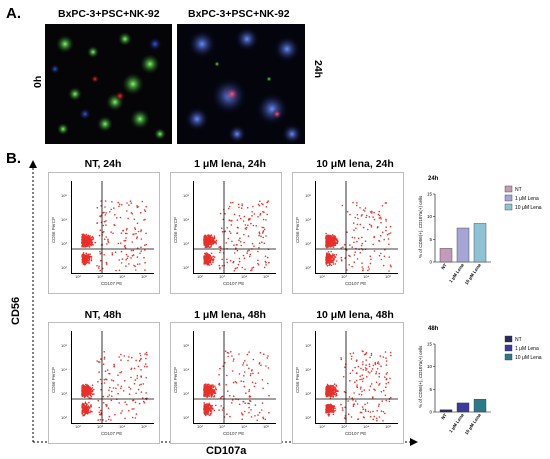  I want to click on flow-plot-x-tick: 10², so click(78, 276).